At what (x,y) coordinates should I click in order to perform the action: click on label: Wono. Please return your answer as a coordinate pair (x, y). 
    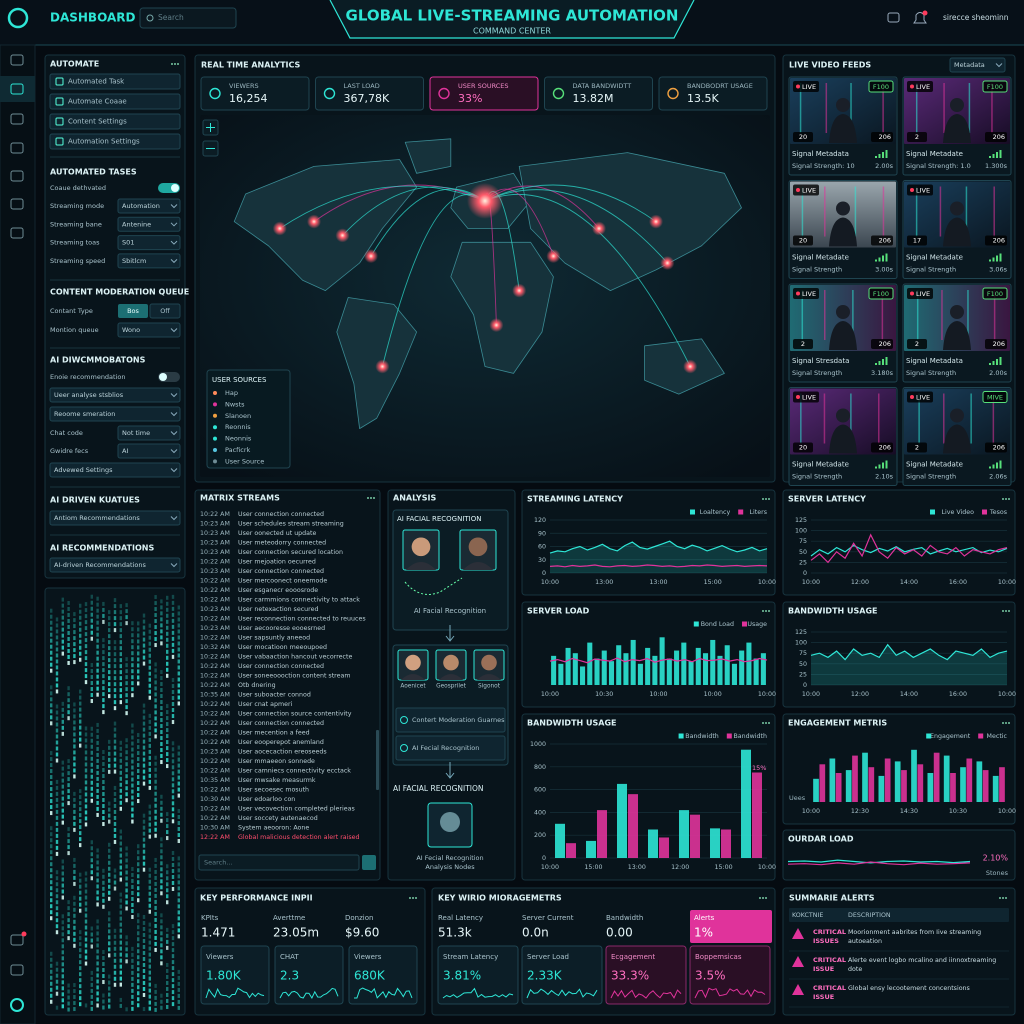
    Looking at the image, I should click on (131, 330).